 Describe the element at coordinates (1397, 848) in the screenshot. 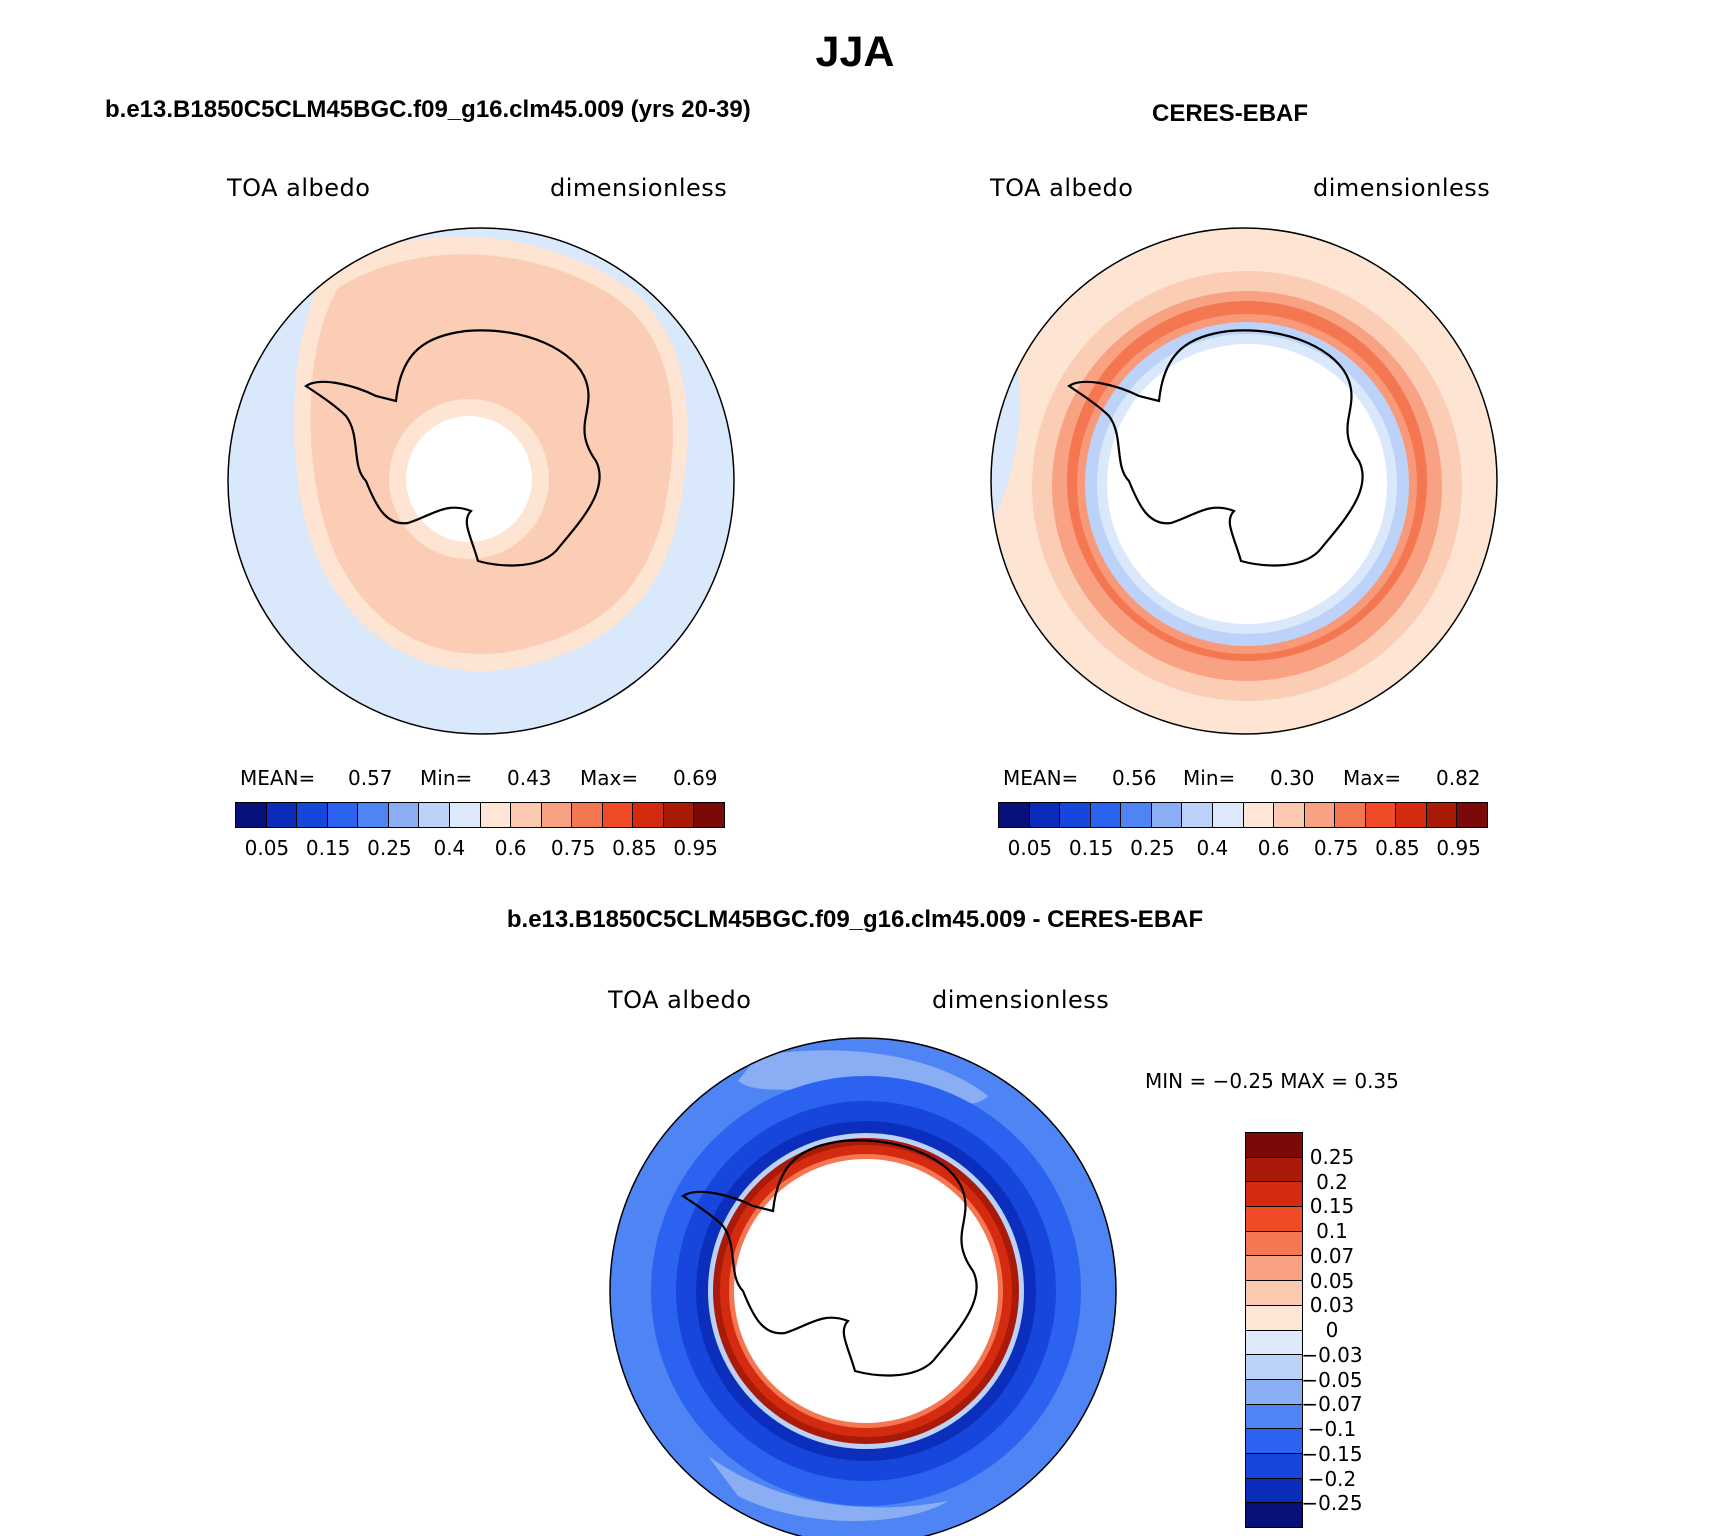

I see `obs-colorbar-tick-label: 0.85` at that location.